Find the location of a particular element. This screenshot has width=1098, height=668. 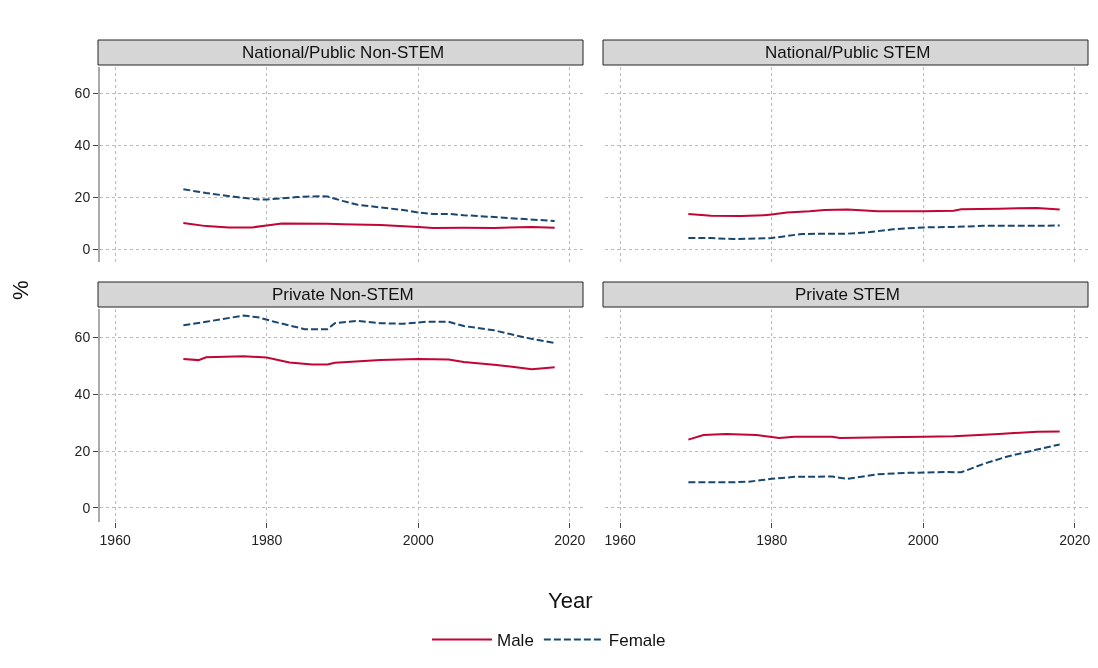

y-axis-title: % is located at coordinates (20, 290).